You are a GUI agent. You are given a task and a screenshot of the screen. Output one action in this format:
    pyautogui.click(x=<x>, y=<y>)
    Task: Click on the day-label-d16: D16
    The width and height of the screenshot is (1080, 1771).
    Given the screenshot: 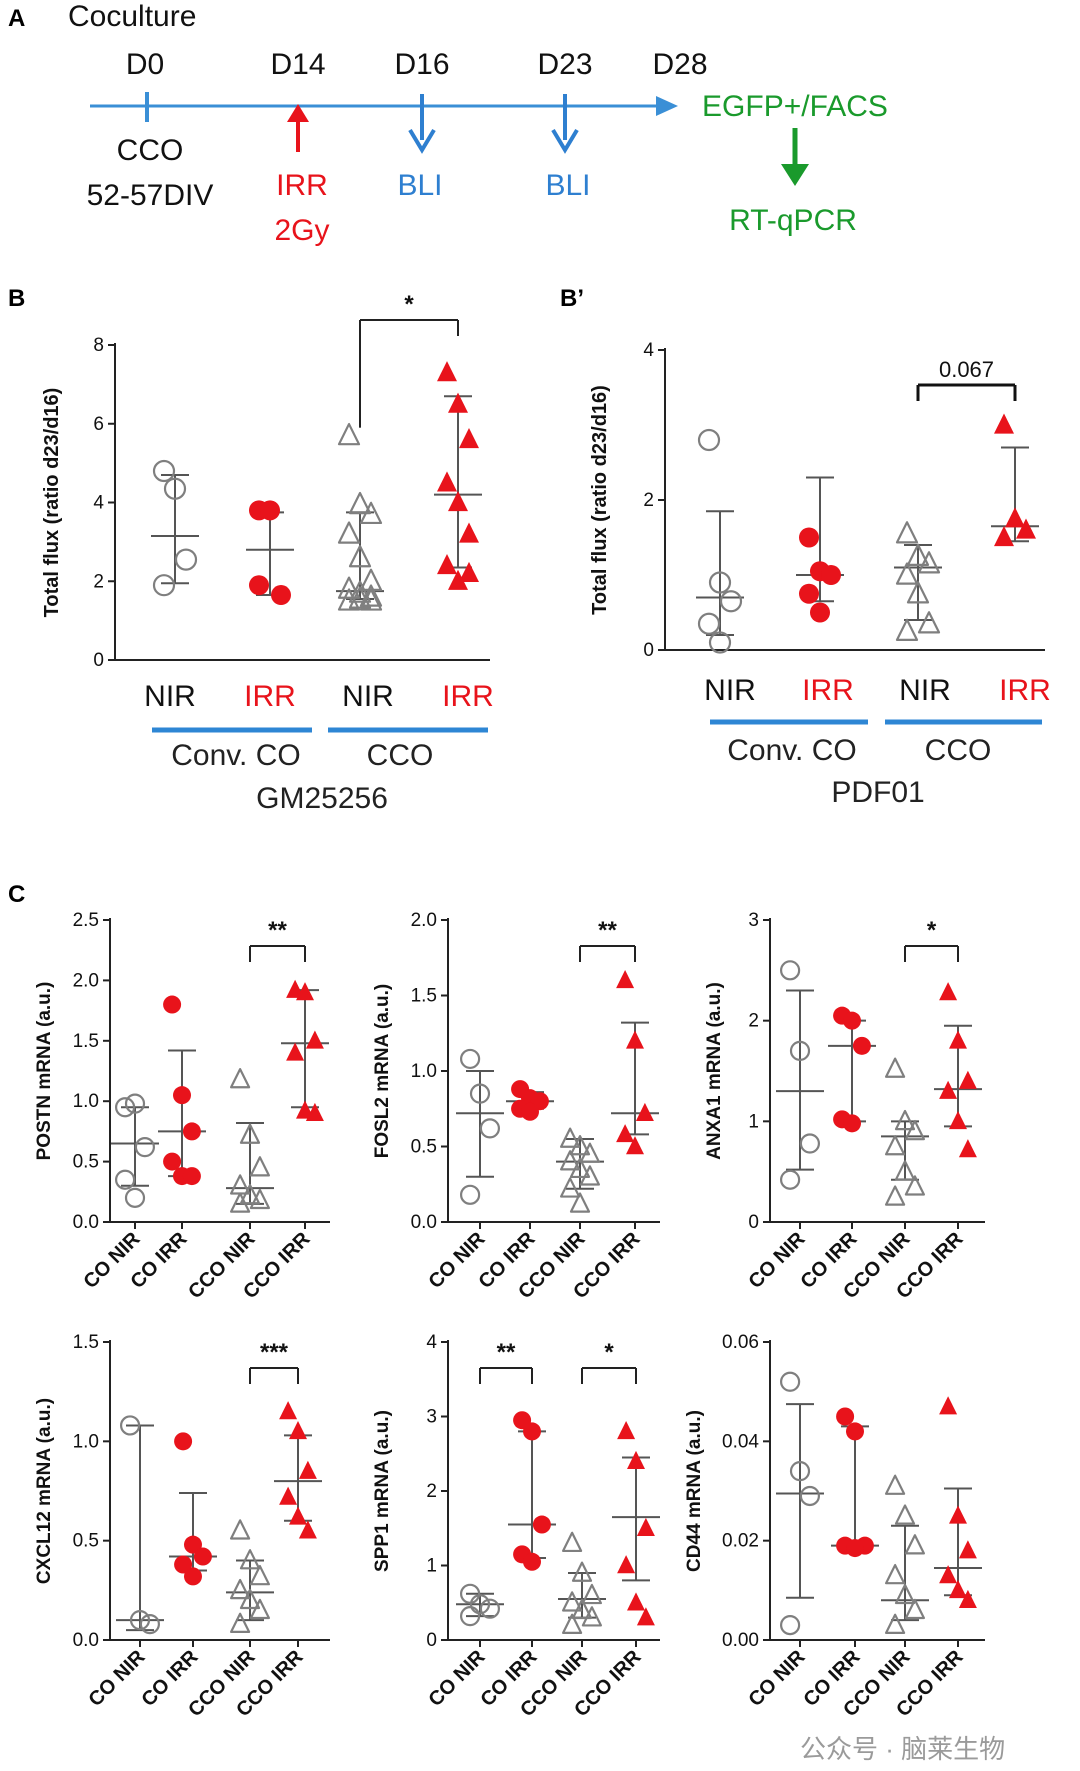 What is the action you would take?
    pyautogui.click(x=421, y=64)
    